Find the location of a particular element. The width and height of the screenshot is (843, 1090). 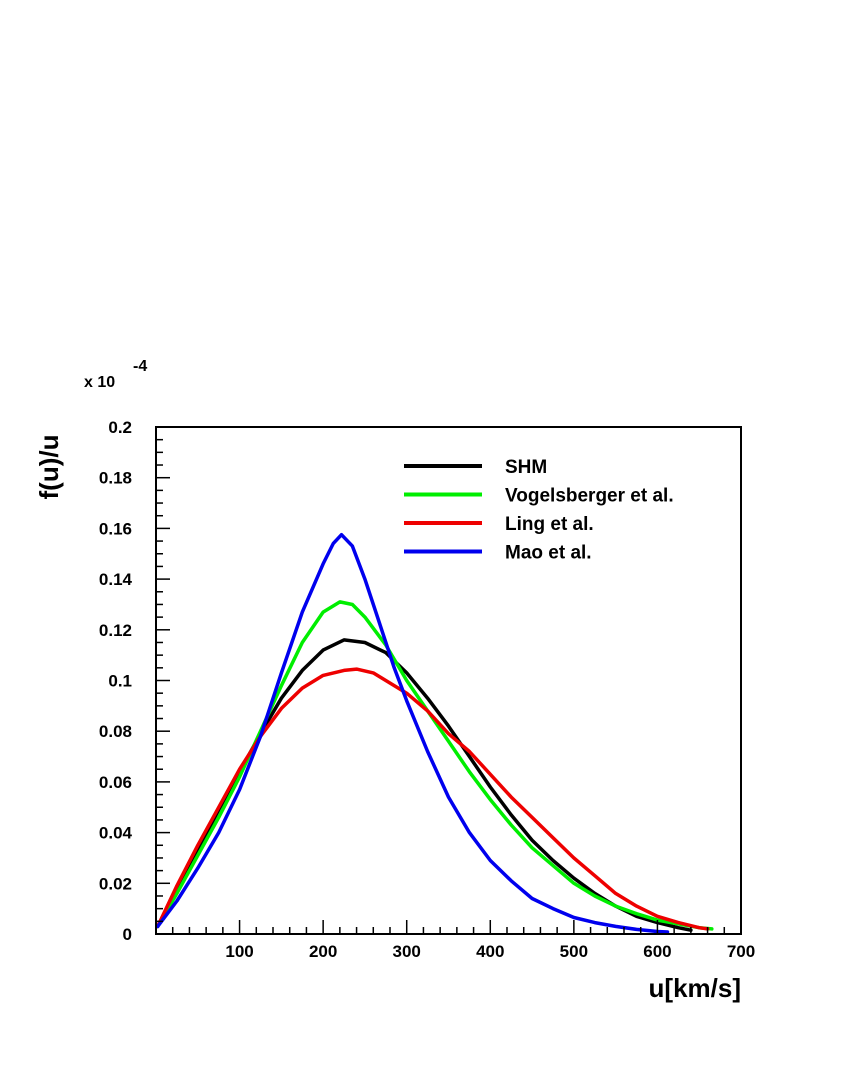

legend-label-2: Vogelsberger et al. is located at coordinates (589, 496).